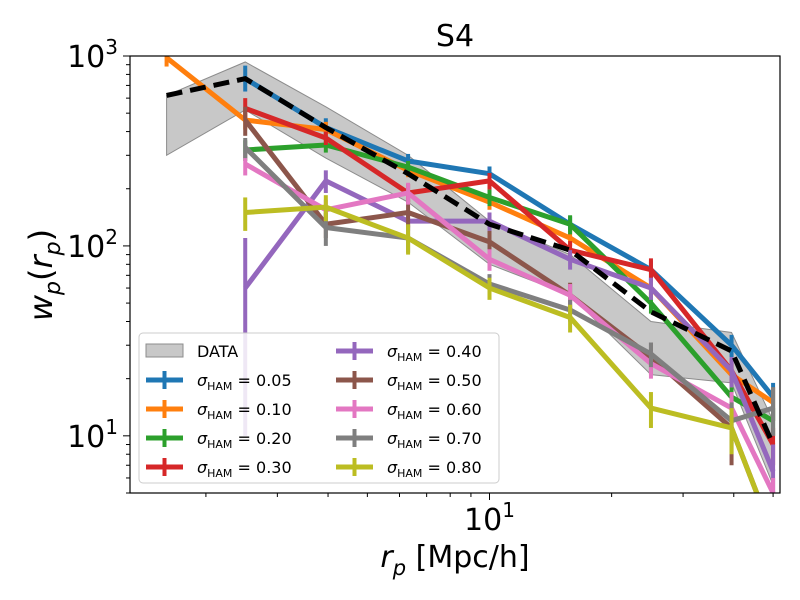 The image size is (800, 600). I want to click on y-tick-label: 10³, so click(92, 55).